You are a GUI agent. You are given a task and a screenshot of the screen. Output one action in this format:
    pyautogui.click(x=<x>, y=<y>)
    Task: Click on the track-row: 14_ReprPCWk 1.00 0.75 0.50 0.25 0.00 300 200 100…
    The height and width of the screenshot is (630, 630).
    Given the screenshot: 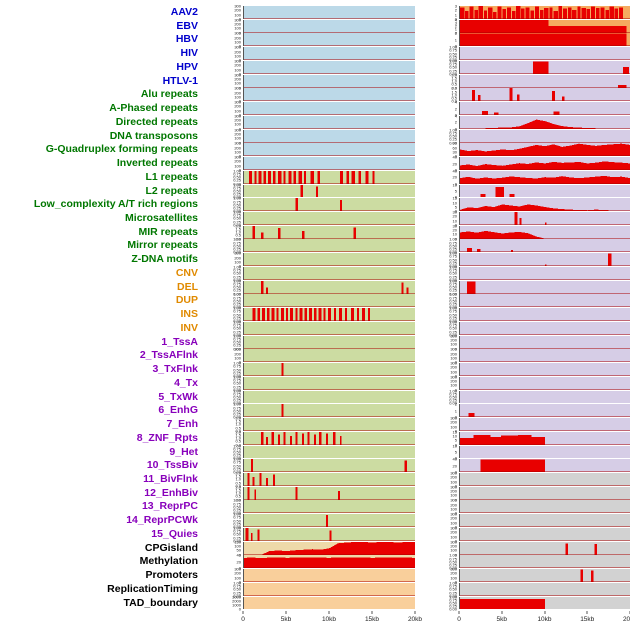 What is the action you would take?
    pyautogui.click(x=315, y=520)
    